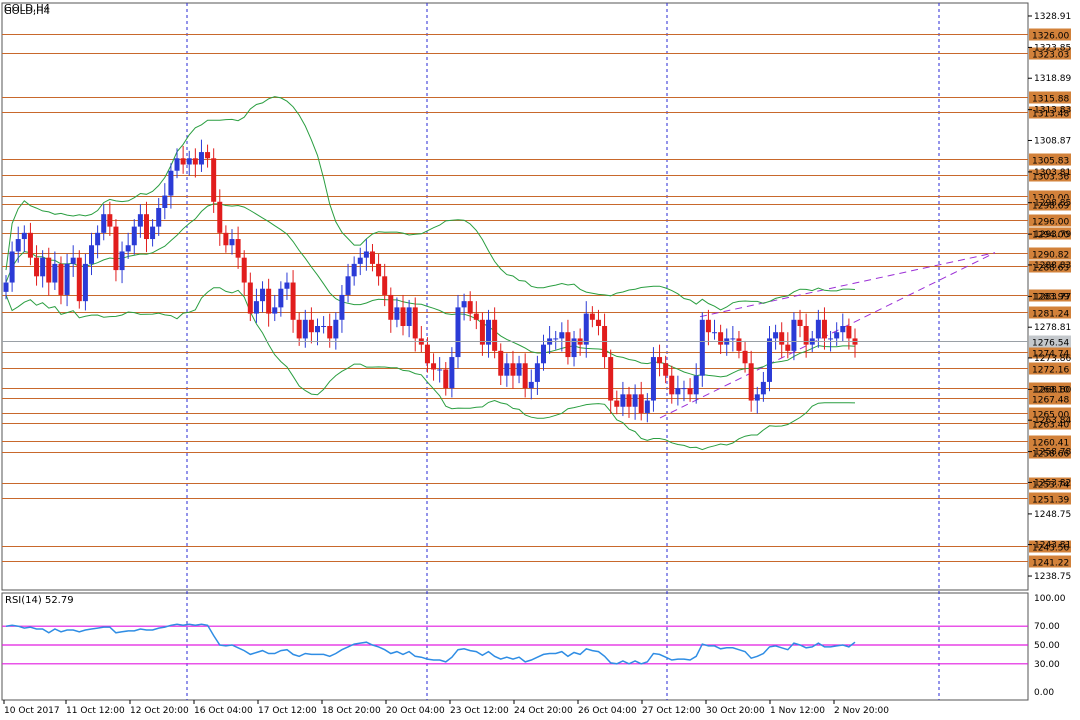 The image size is (1080, 720). I want to click on level-label-14: 1274.74, so click(1050, 355).